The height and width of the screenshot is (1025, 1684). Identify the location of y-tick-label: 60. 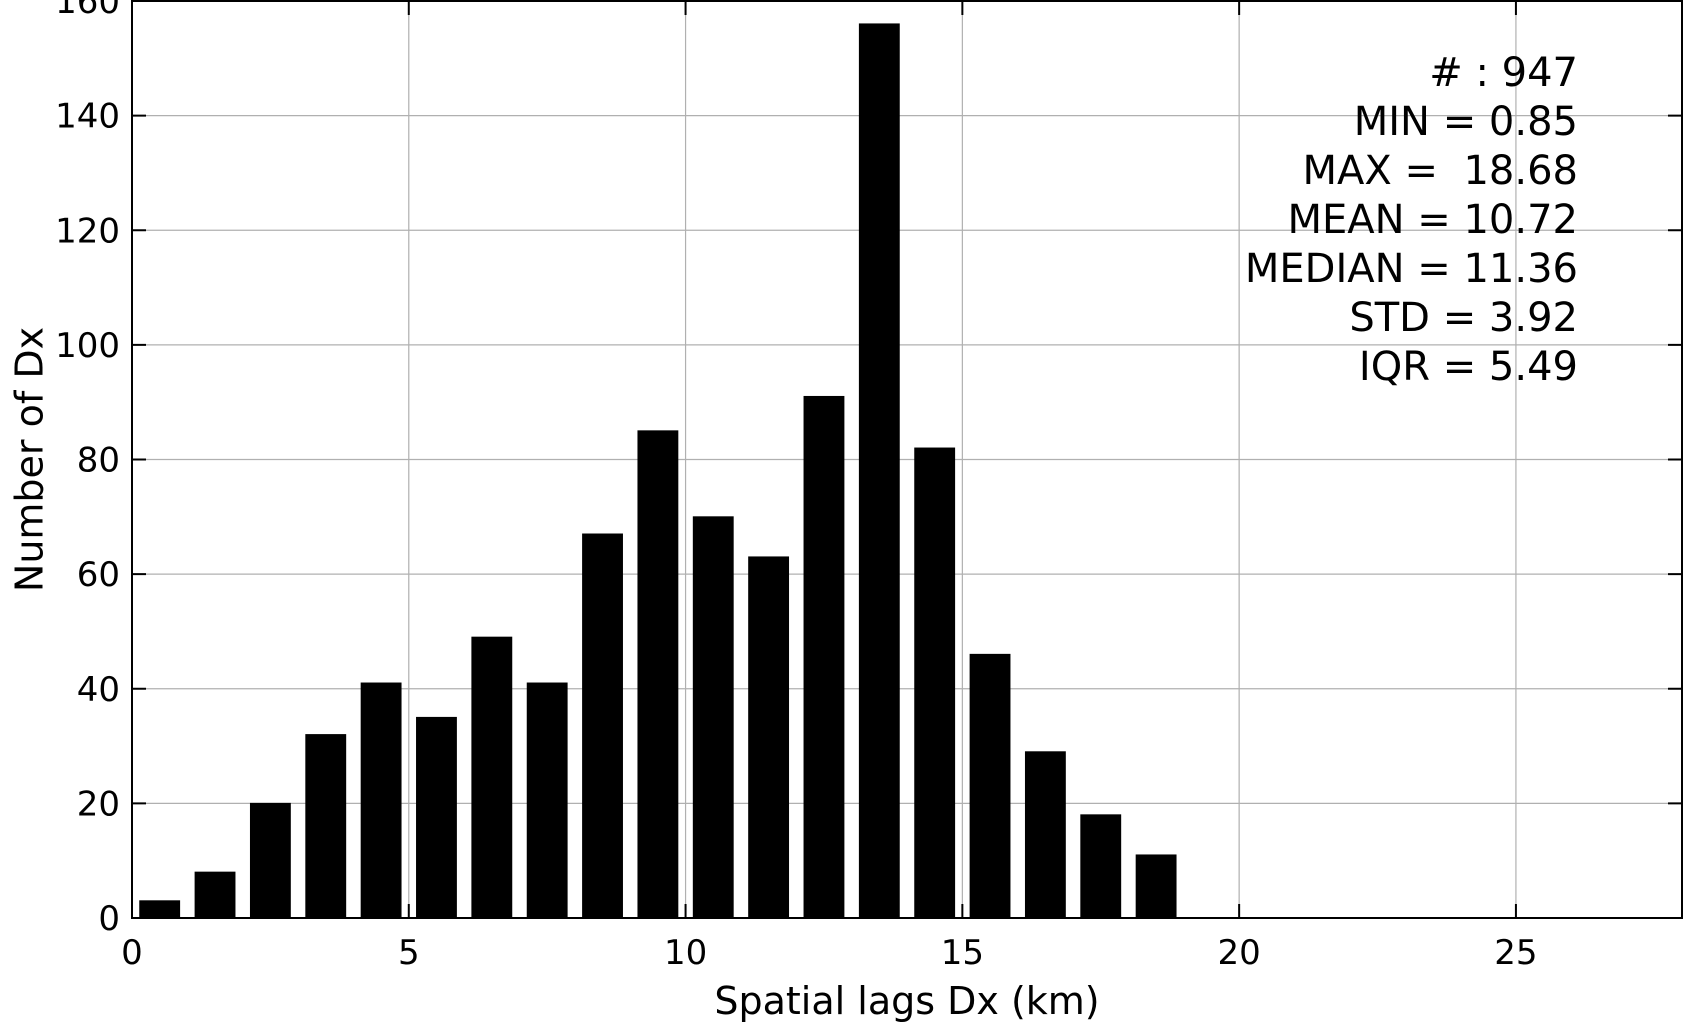
(98, 575).